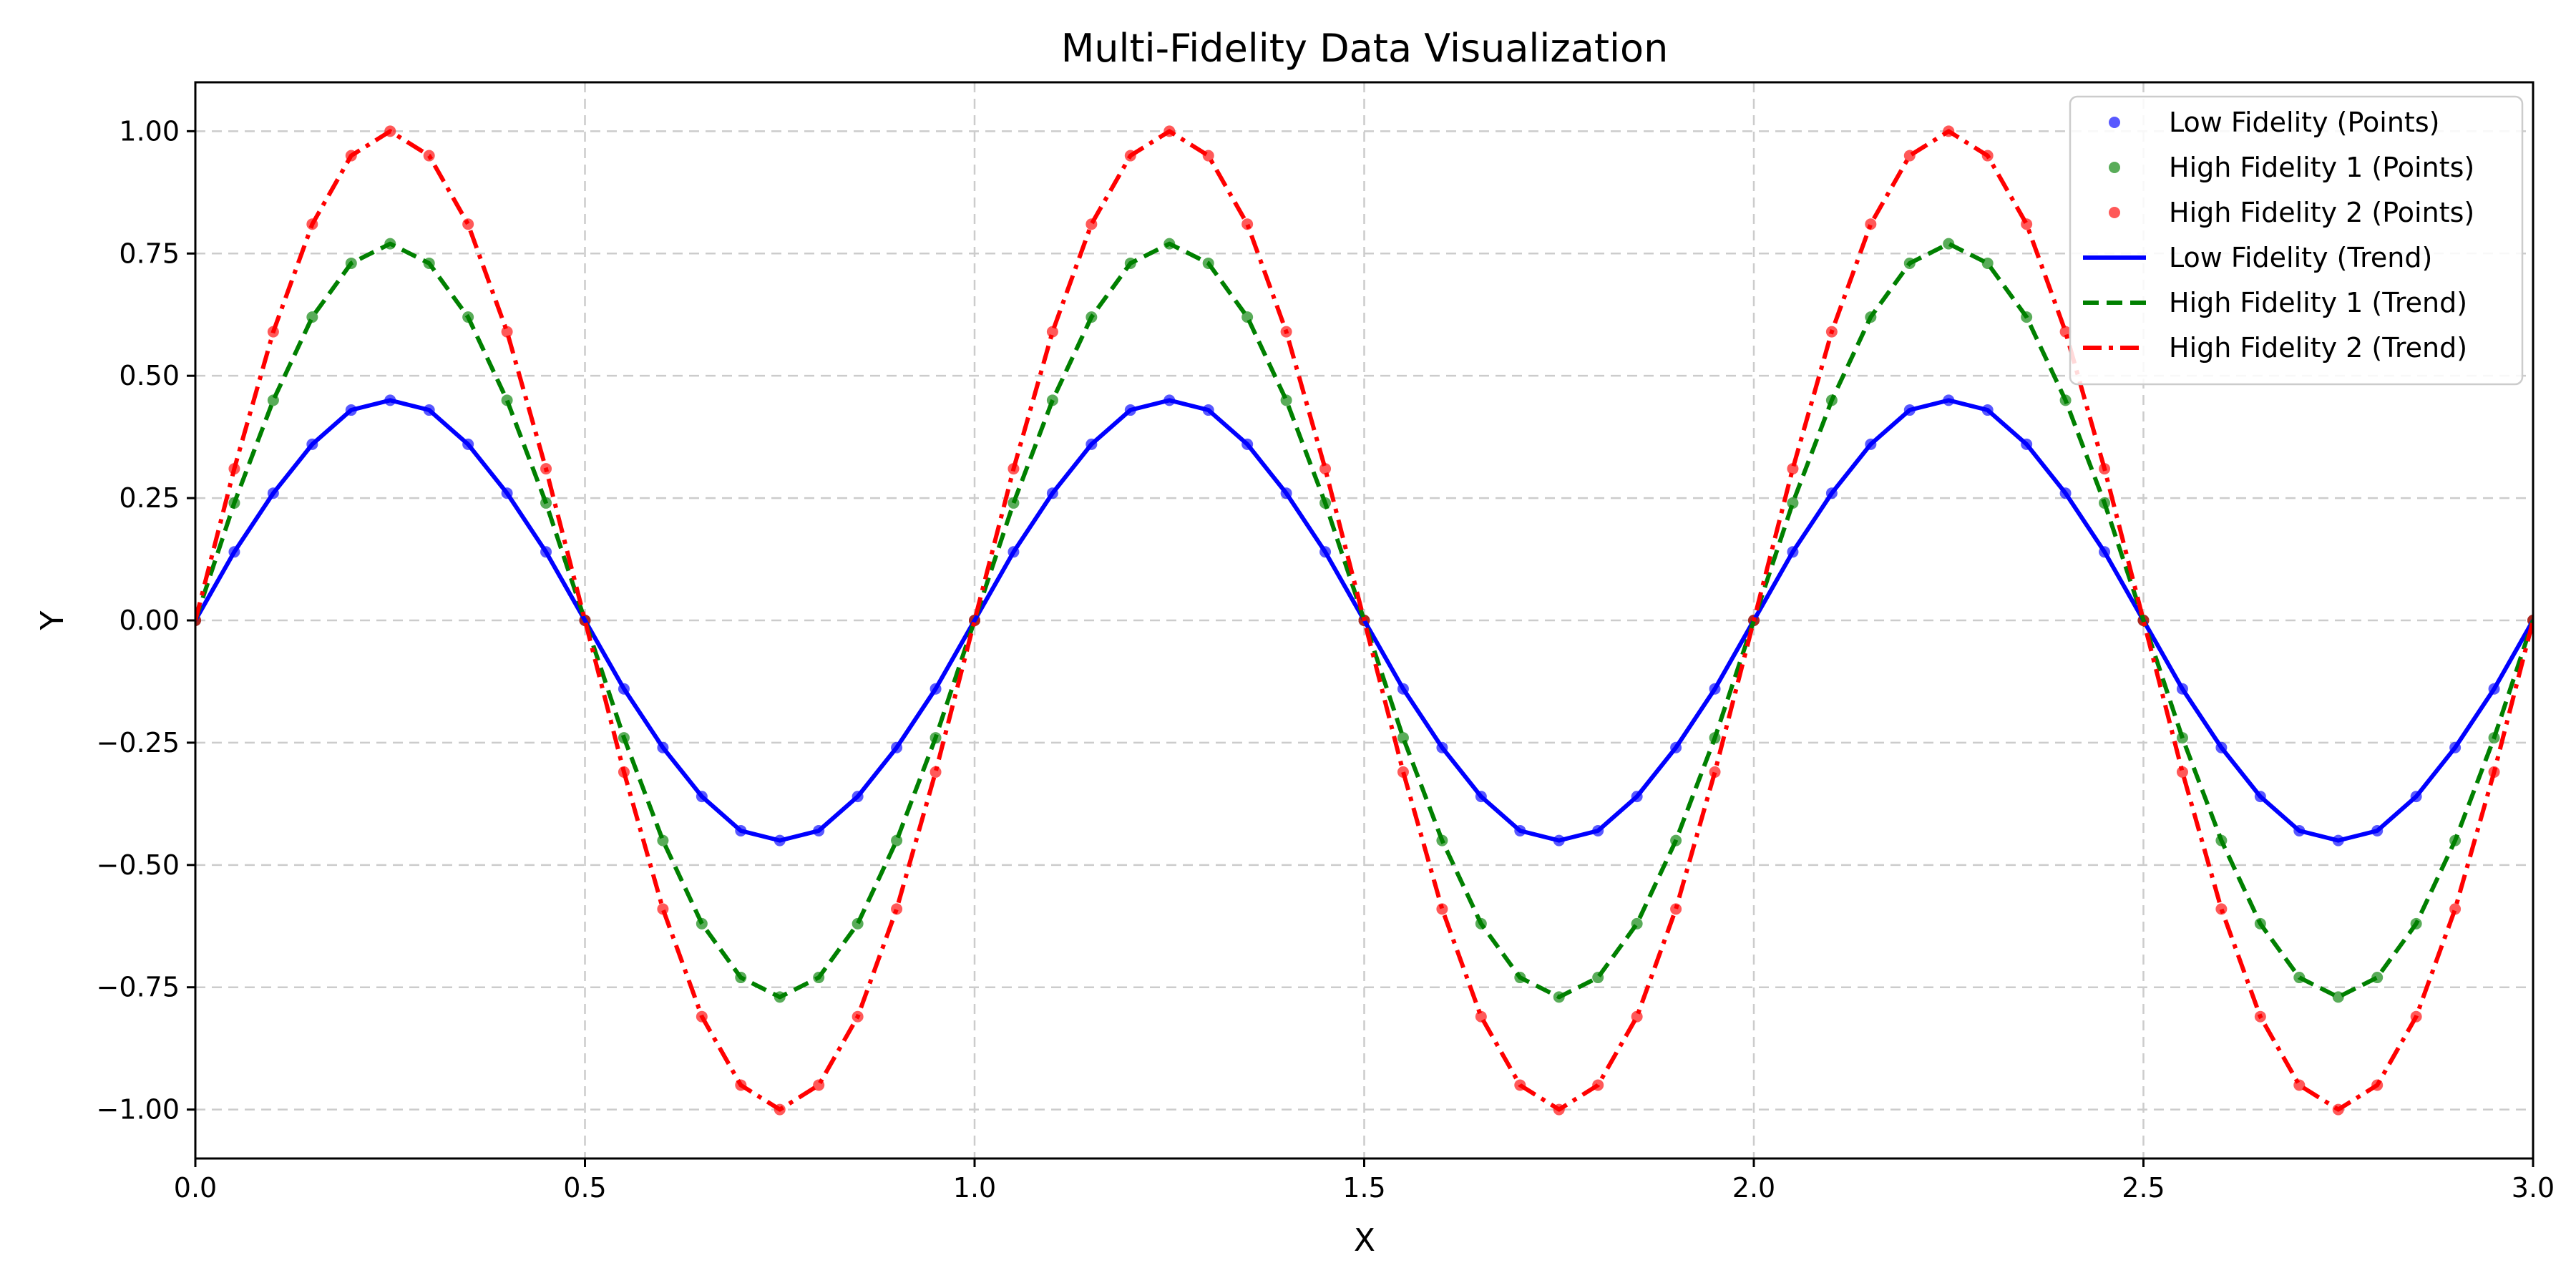 This screenshot has width=2576, height=1288. I want to click on y-tick-label: −1.00, so click(138, 1110).